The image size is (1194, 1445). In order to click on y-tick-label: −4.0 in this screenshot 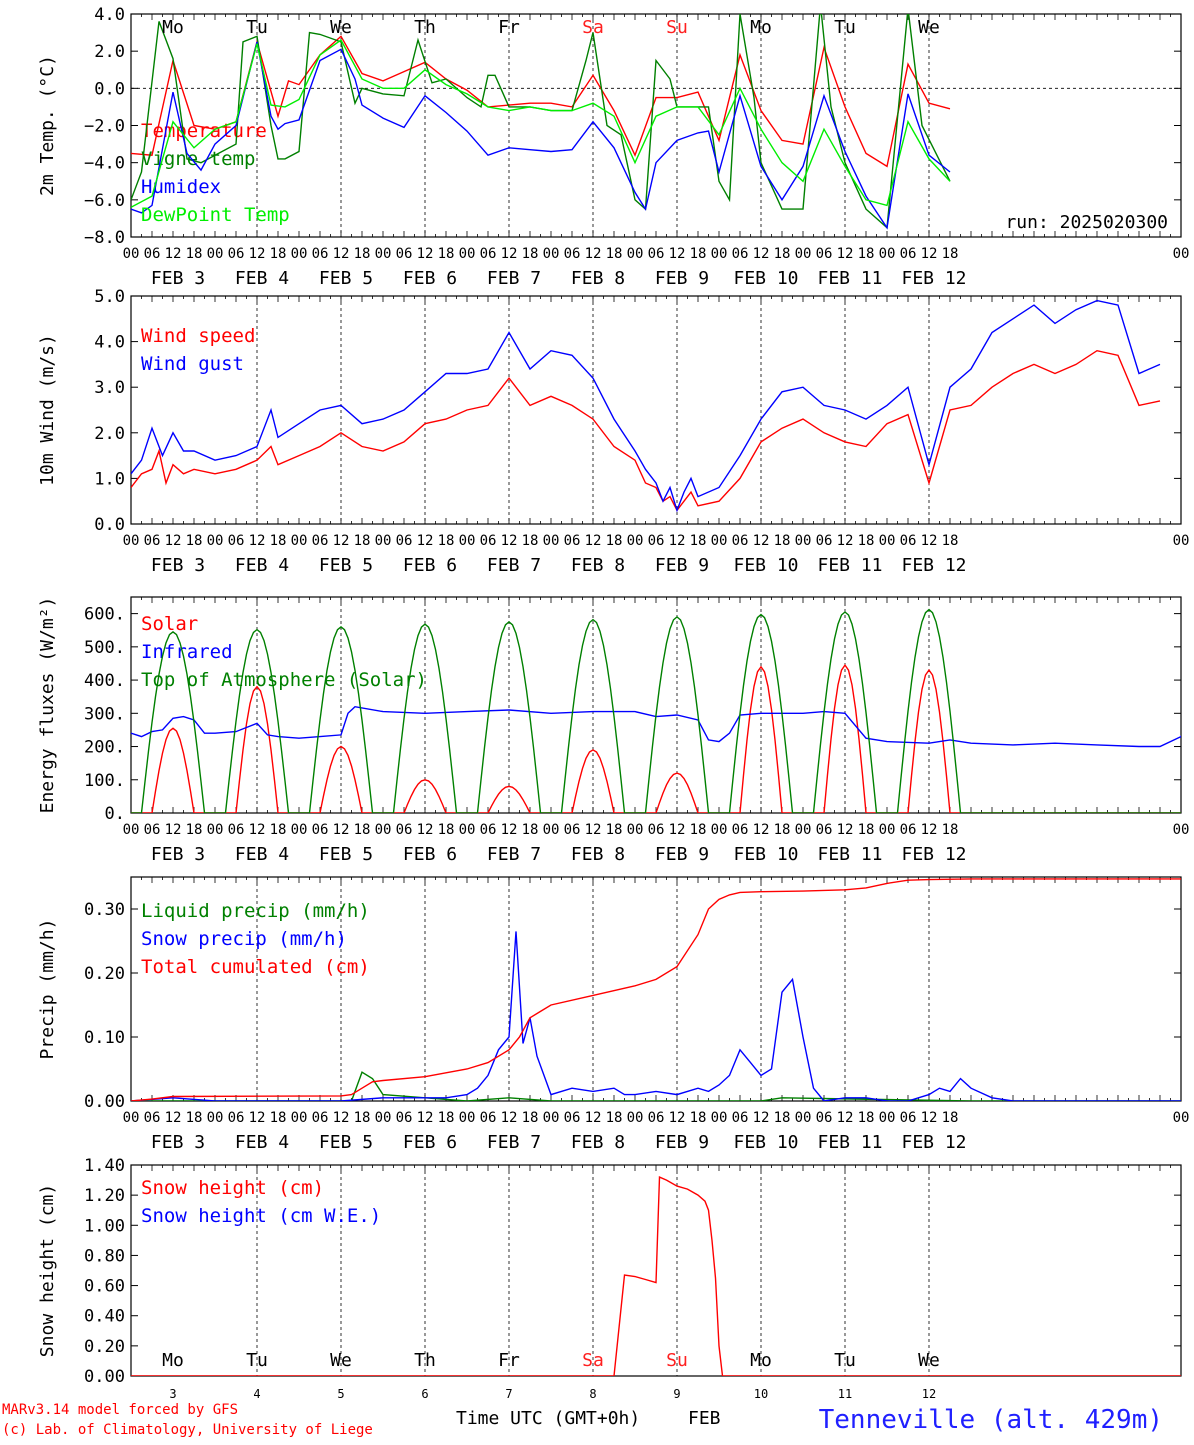, I will do `click(104, 164)`.